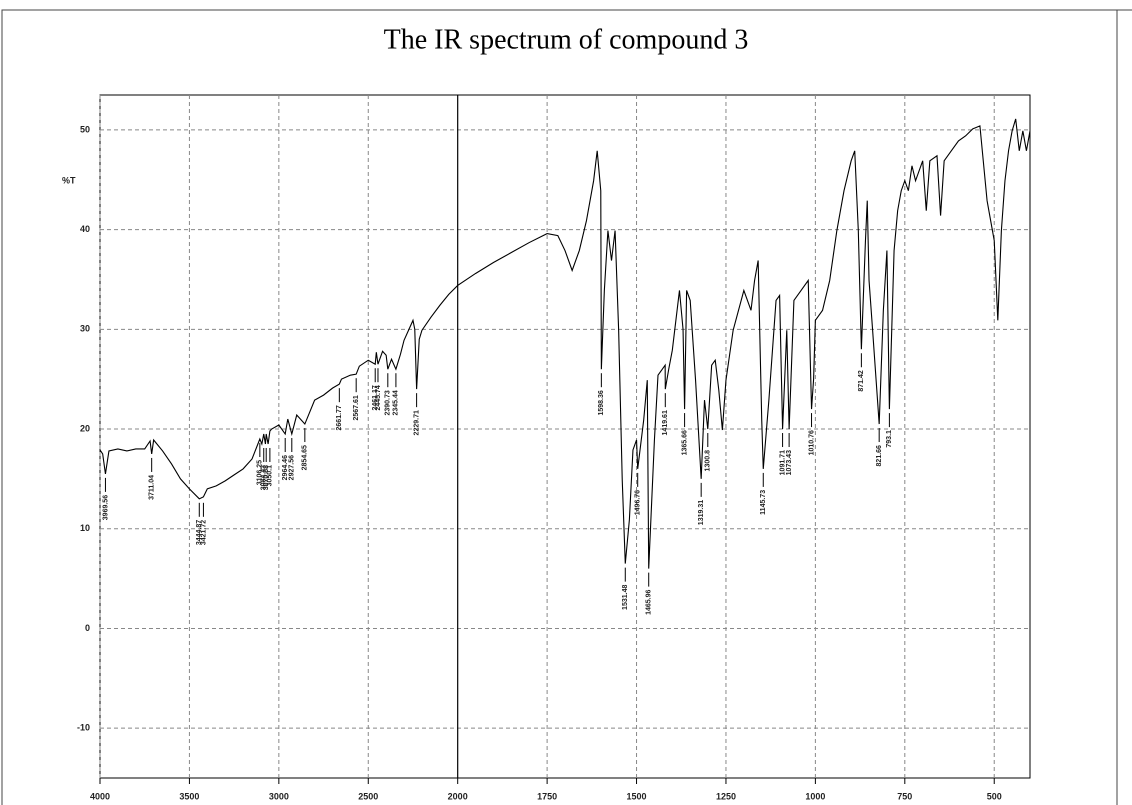 The height and width of the screenshot is (805, 1132). What do you see at coordinates (87, 628) in the screenshot?
I see `y-tick-label: 0` at bounding box center [87, 628].